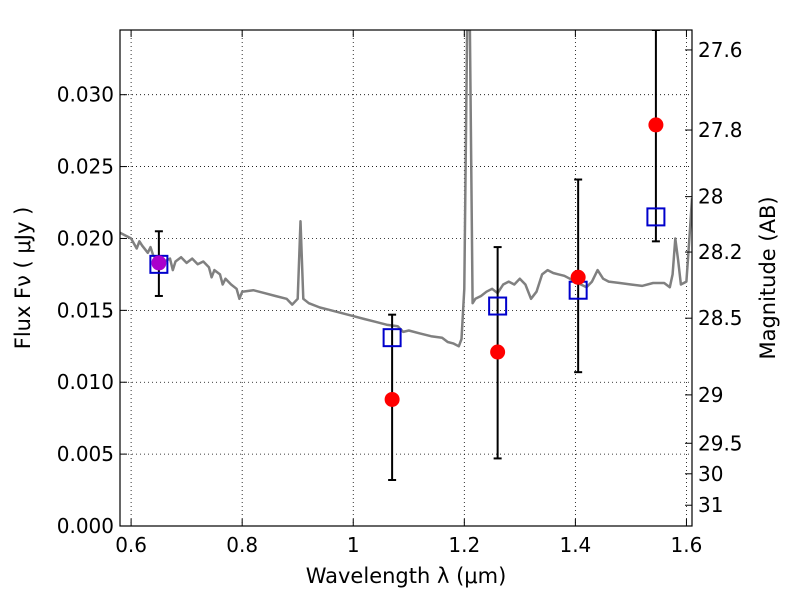 The width and height of the screenshot is (800, 600). What do you see at coordinates (710, 197) in the screenshot?
I see `y2-tick-label: 28` at bounding box center [710, 197].